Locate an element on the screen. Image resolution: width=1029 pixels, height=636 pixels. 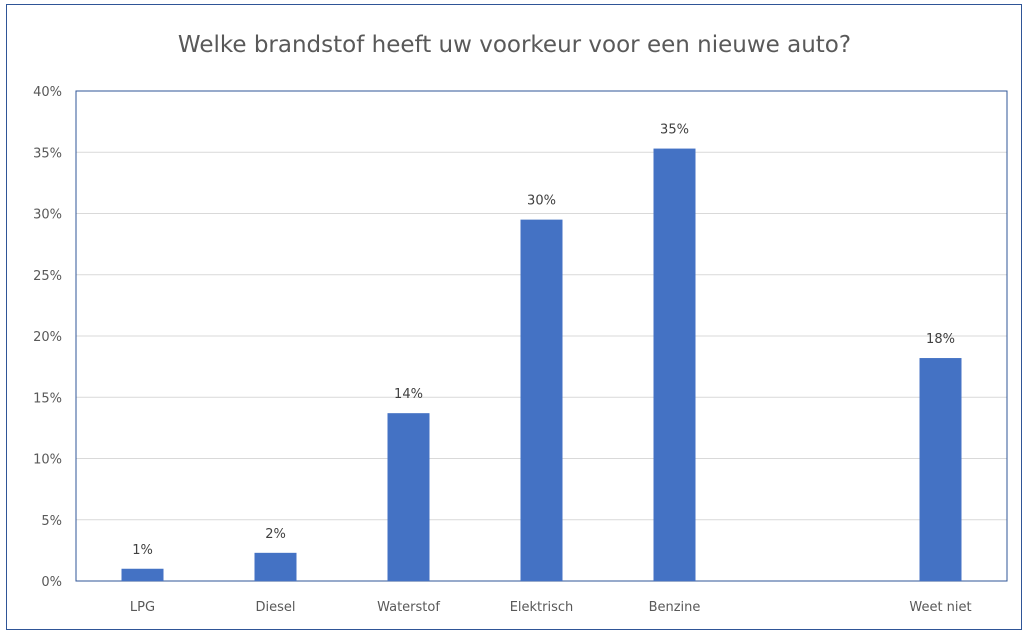
x-tick-label: Elektrisch is located at coordinates (542, 607).